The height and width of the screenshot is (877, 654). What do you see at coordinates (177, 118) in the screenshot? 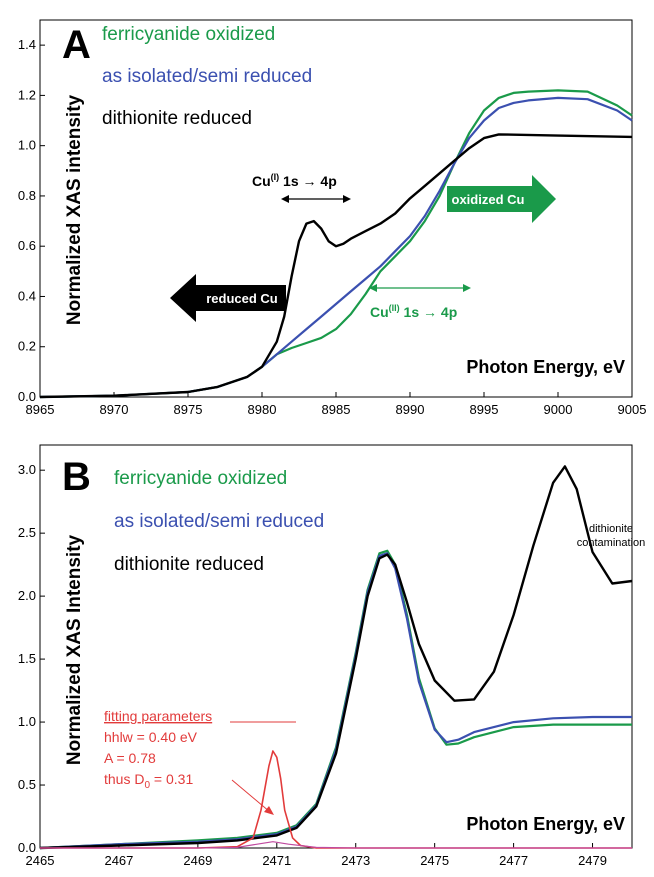
I see `panel-a-legend-dithionite: dithionite reduced` at bounding box center [177, 118].